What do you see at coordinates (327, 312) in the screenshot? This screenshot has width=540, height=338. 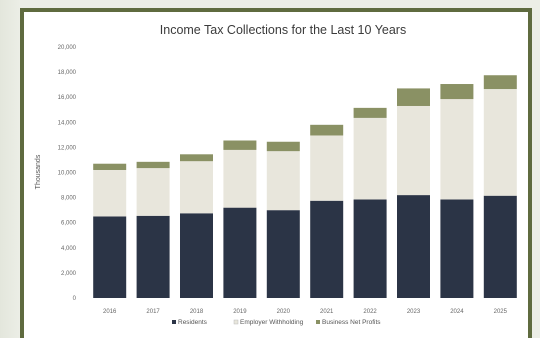 I see `x-tick-label: 2021` at bounding box center [327, 312].